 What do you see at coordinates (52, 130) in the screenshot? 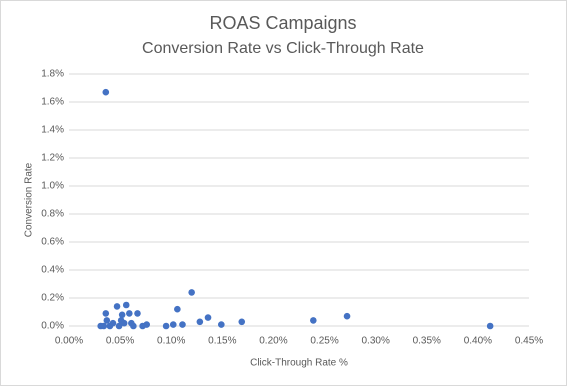
I see `y-tick-label: 1.4%` at bounding box center [52, 130].